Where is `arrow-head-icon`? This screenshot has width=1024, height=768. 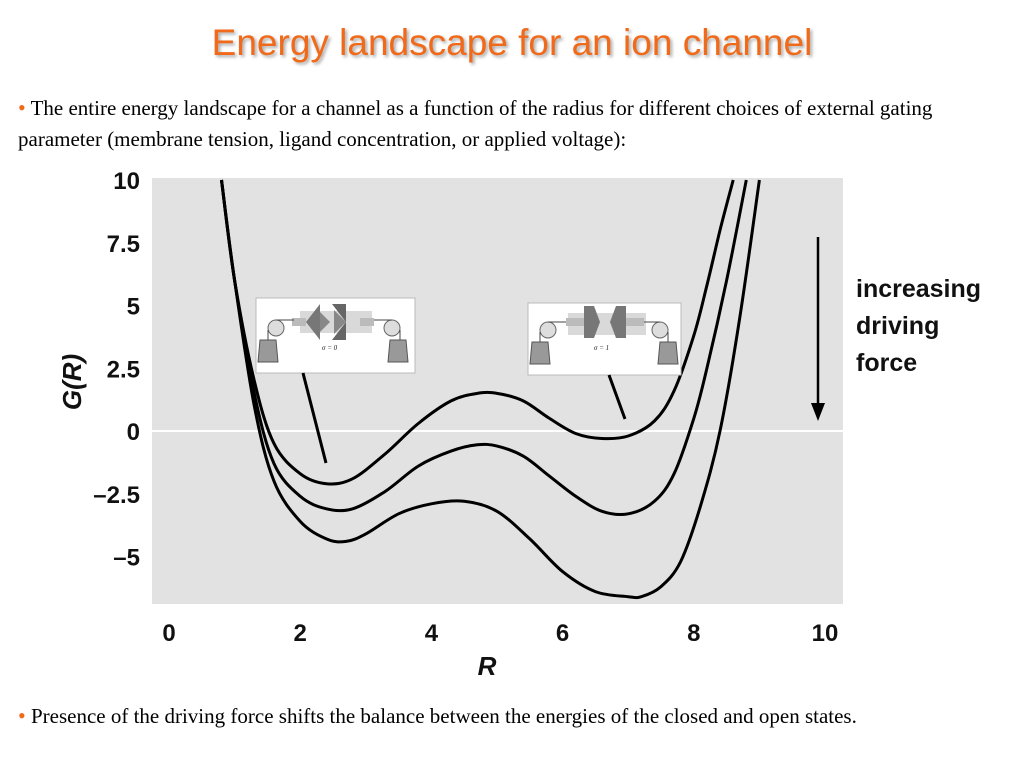 arrow-head-icon is located at coordinates (818, 412).